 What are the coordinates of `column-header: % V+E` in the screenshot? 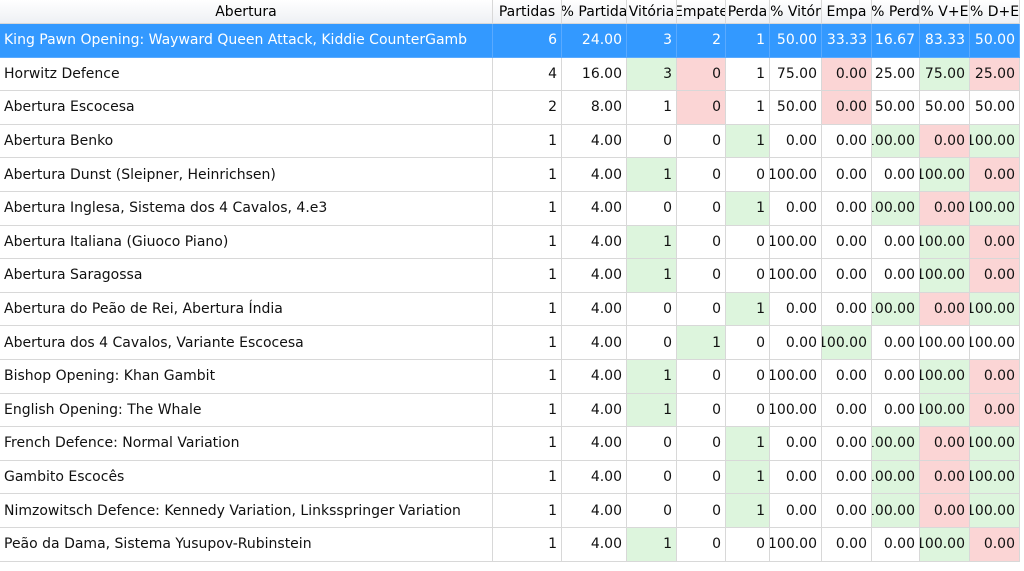 It's located at (945, 12).